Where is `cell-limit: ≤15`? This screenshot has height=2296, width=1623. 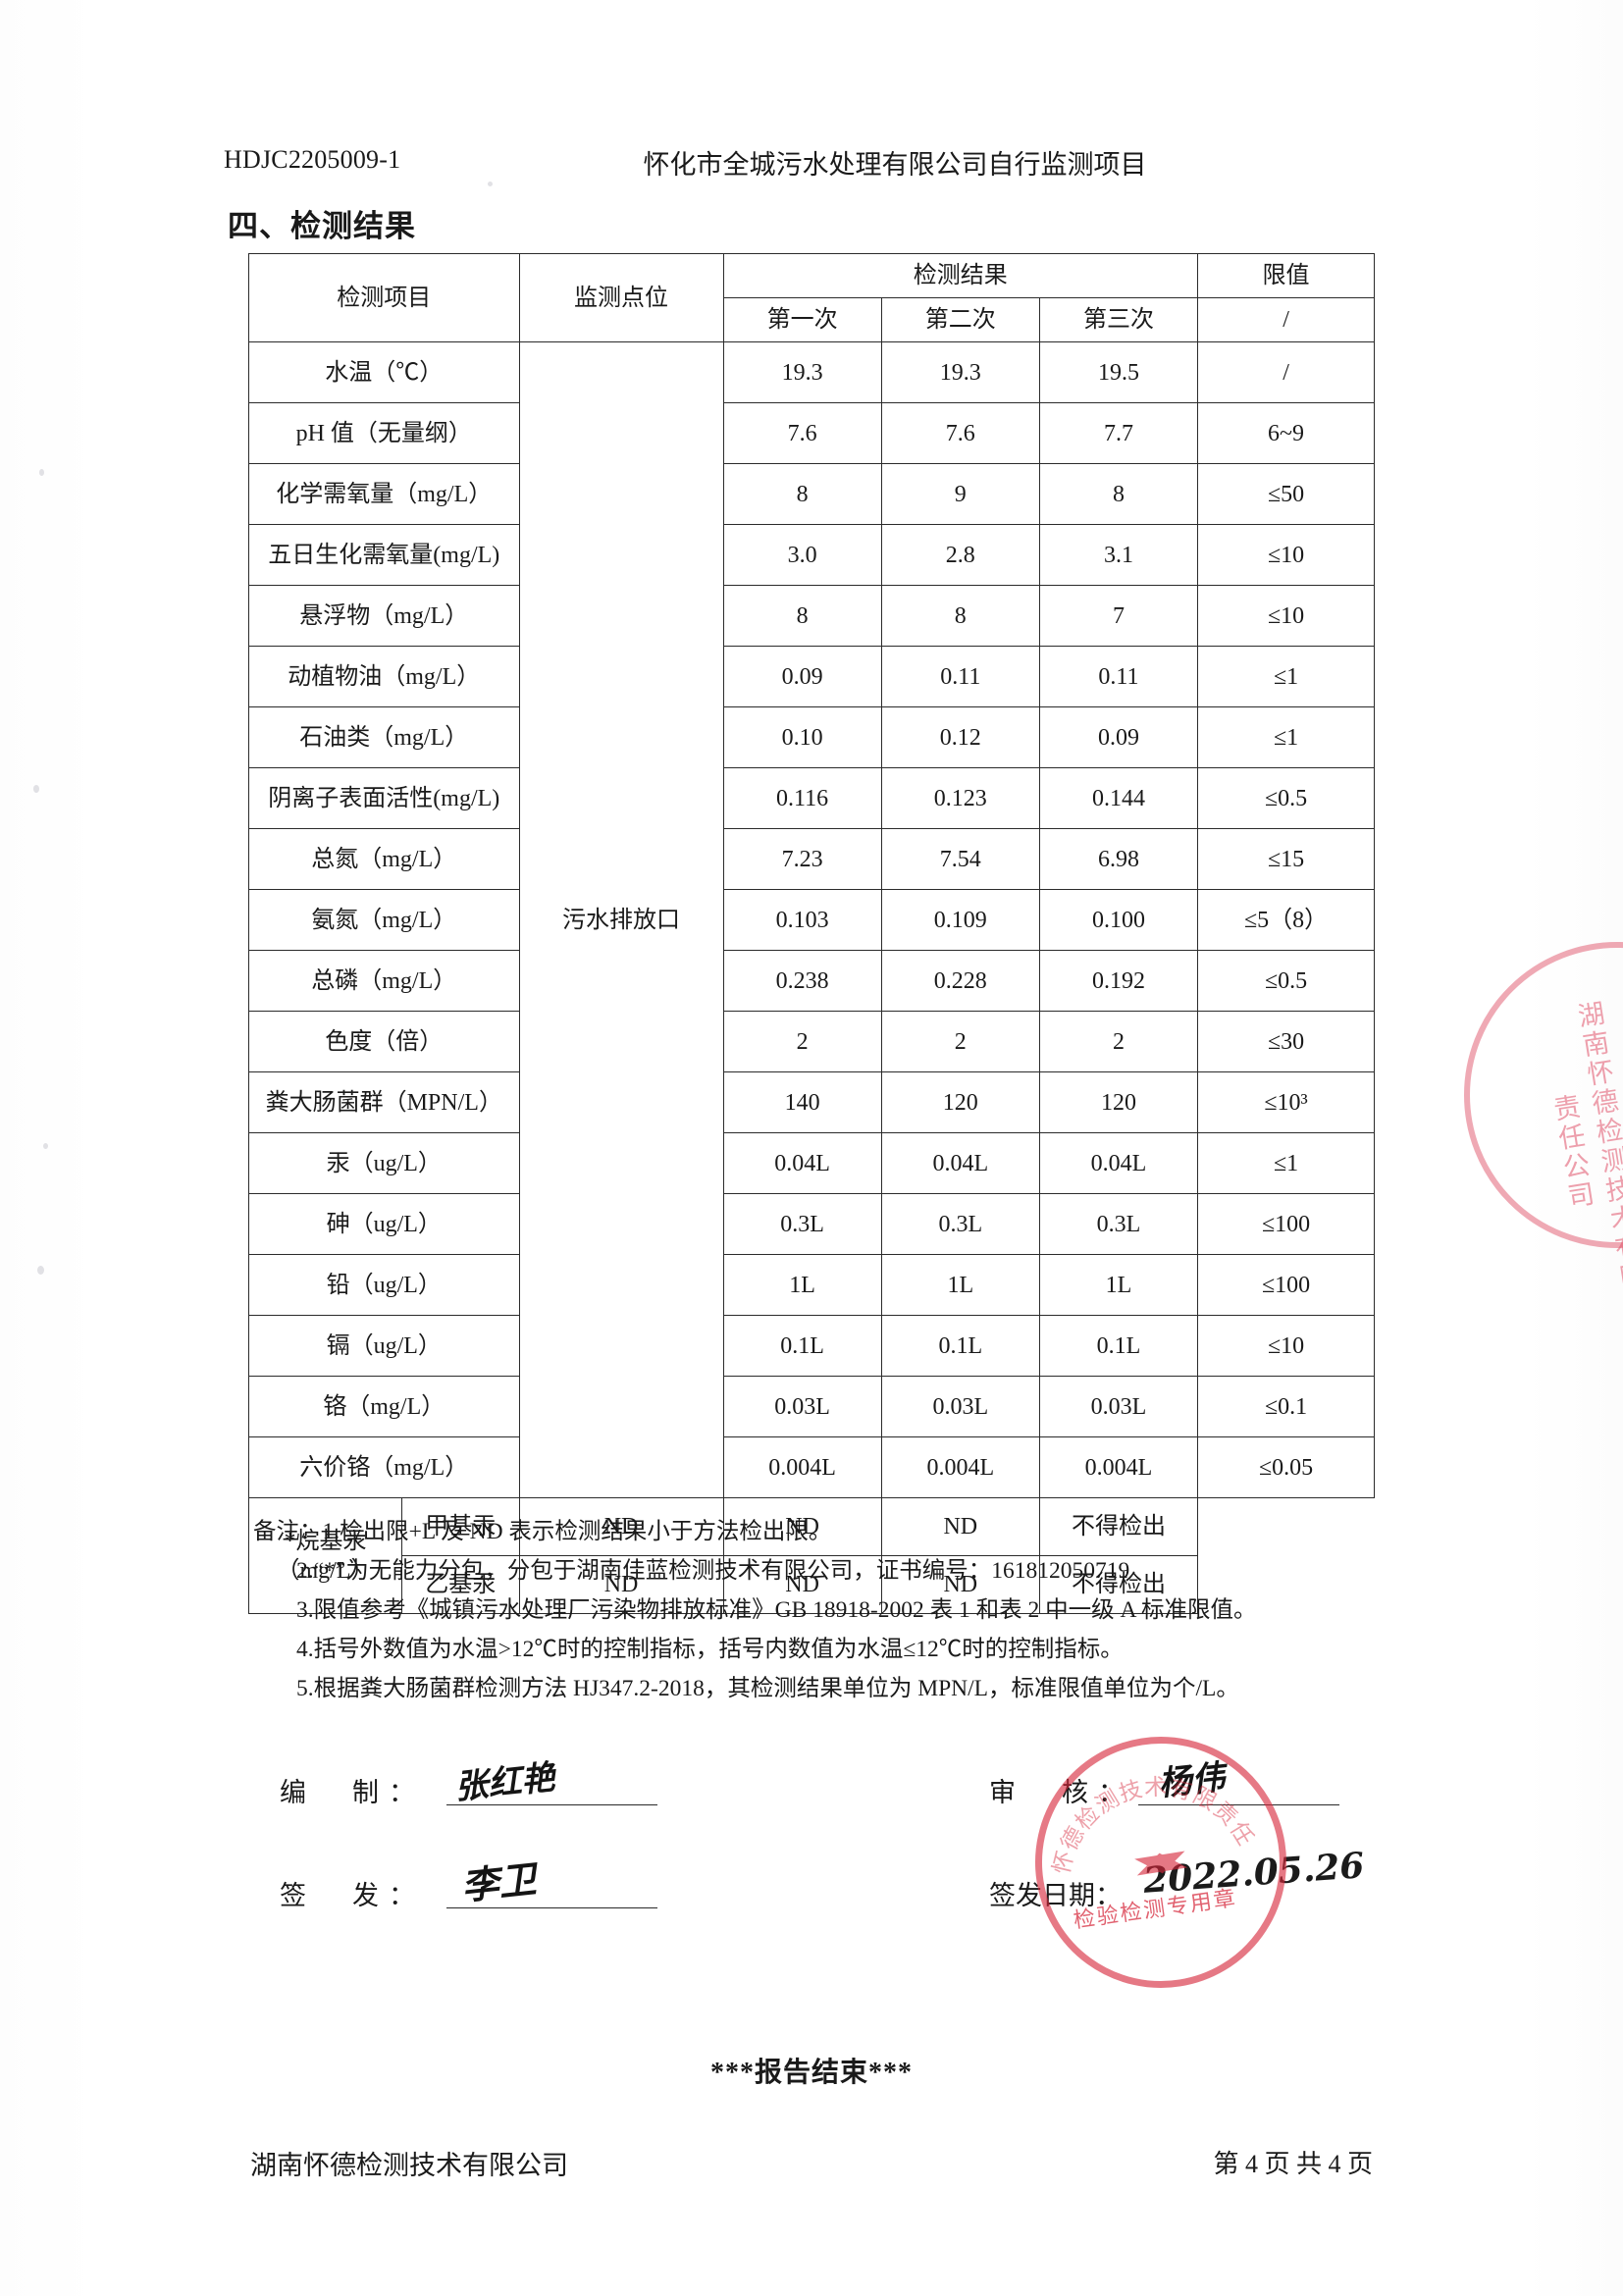 cell-limit: ≤15 is located at coordinates (1286, 859).